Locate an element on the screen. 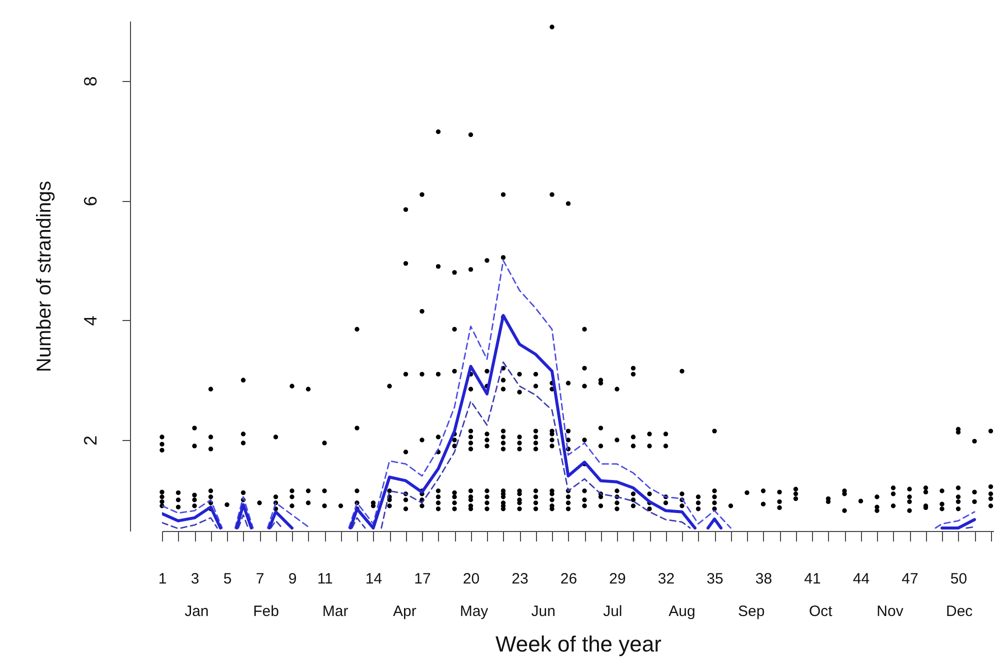 This screenshot has height=658, width=994. text: Nov is located at coordinates (890, 611).